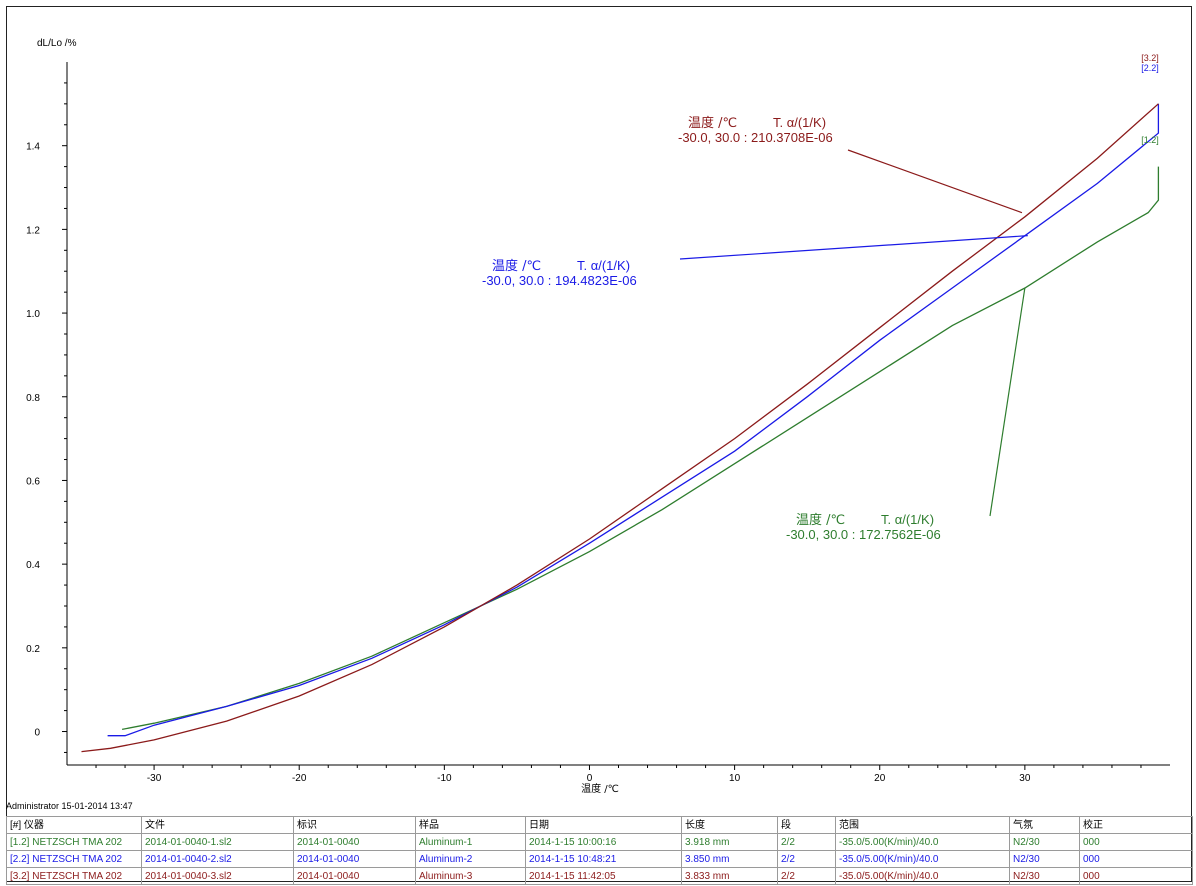  I want to click on y-tick-label: 1.2, so click(33, 230).